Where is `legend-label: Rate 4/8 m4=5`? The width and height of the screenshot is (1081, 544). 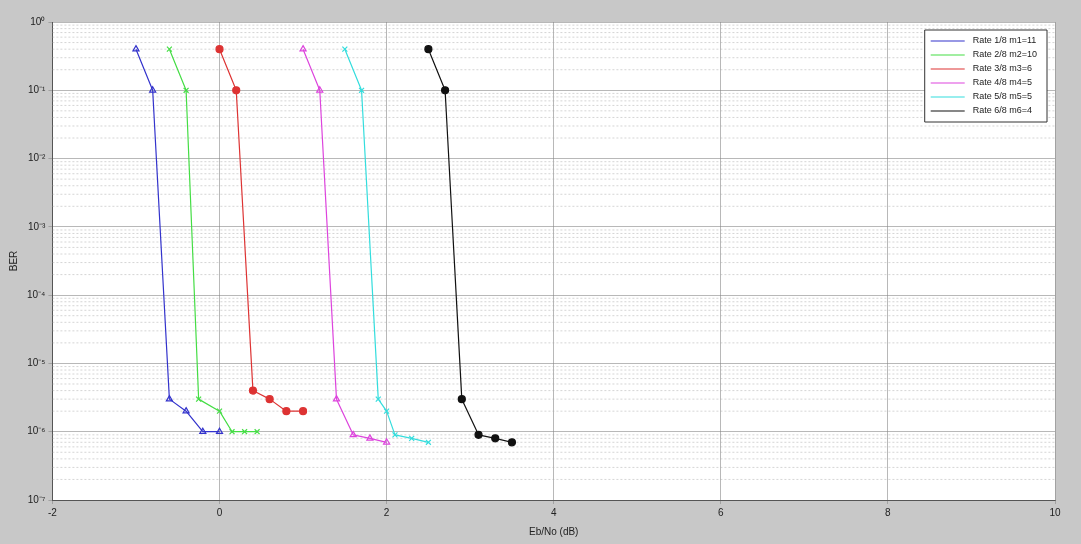
legend-label: Rate 4/8 m4=5 is located at coordinates (1002, 82).